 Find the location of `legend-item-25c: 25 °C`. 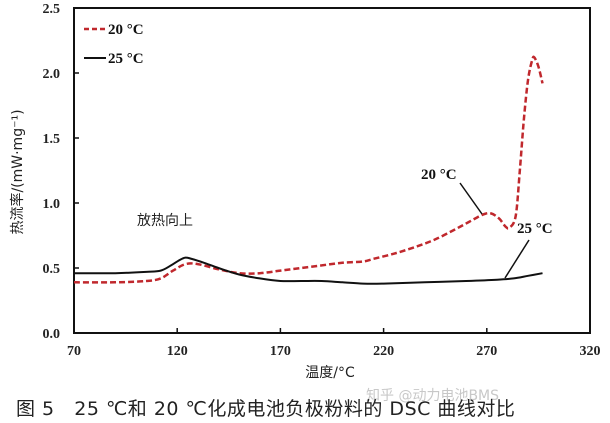

legend-item-25c: 25 °C is located at coordinates (114, 59).